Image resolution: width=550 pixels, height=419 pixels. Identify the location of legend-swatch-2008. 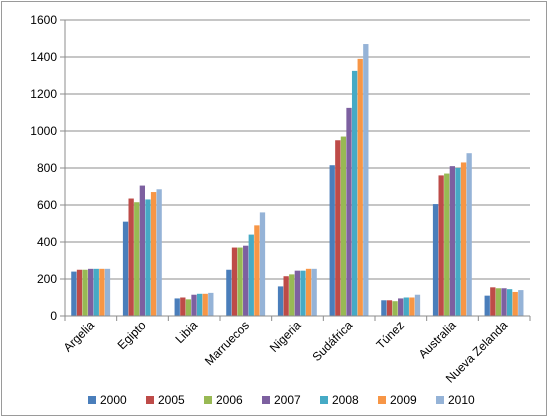
(324, 400).